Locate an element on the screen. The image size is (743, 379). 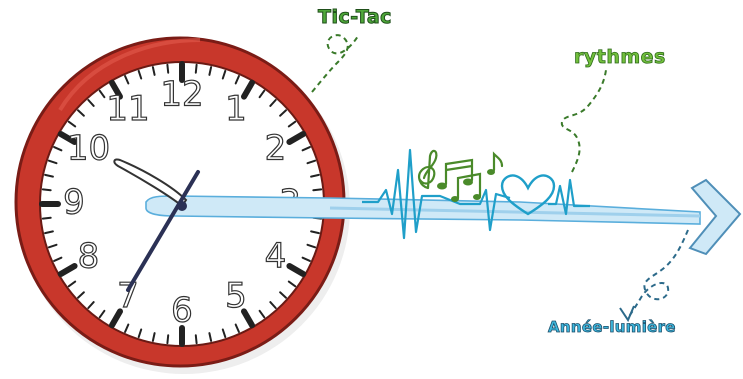
clock-center is located at coordinates (182, 206).